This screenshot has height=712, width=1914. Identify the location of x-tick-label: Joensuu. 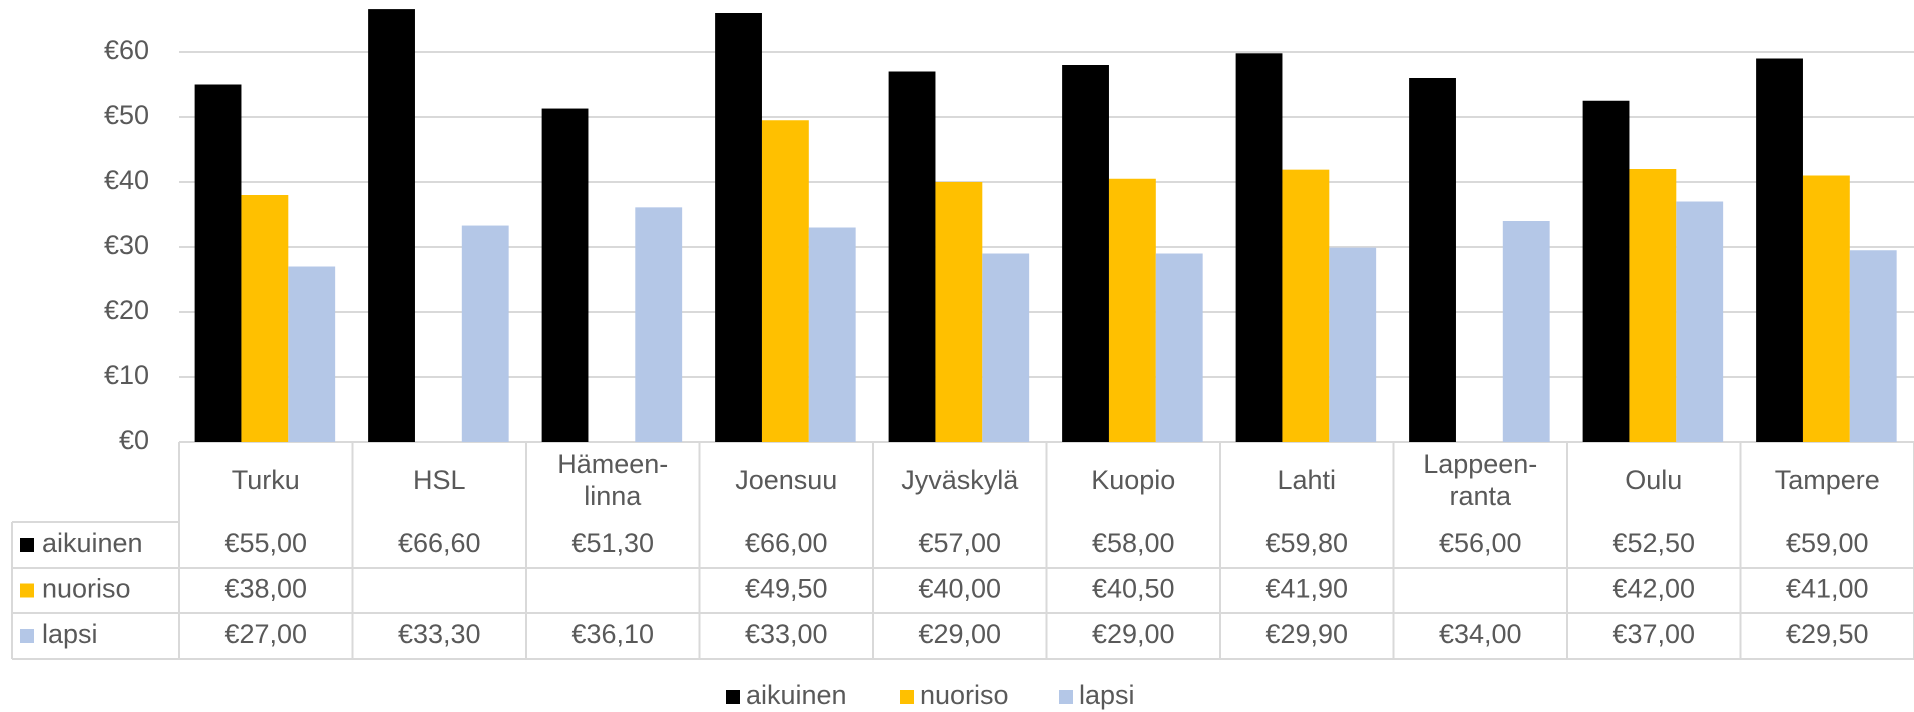
(786, 480).